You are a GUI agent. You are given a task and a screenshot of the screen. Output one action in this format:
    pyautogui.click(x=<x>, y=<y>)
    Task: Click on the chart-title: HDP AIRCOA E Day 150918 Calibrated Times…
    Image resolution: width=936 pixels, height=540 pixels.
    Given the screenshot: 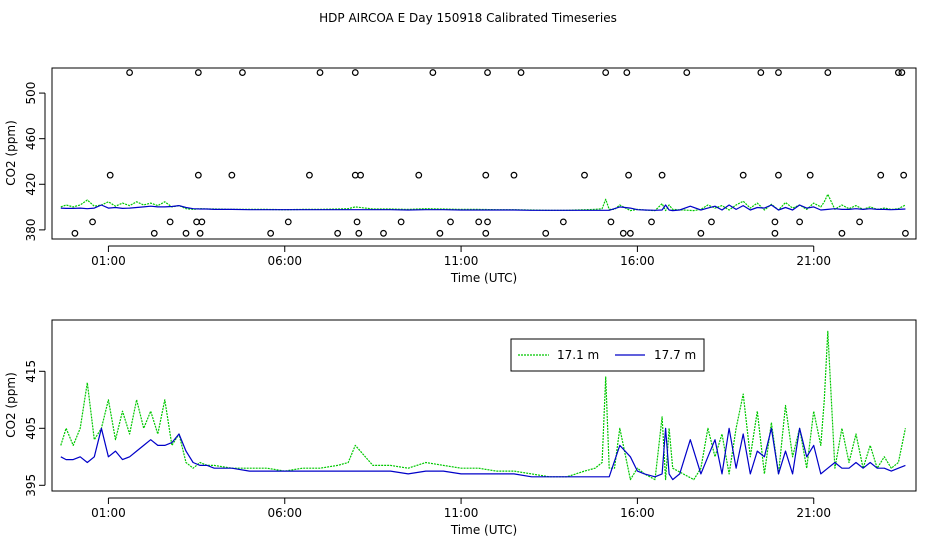 What is the action you would take?
    pyautogui.click(x=468, y=18)
    